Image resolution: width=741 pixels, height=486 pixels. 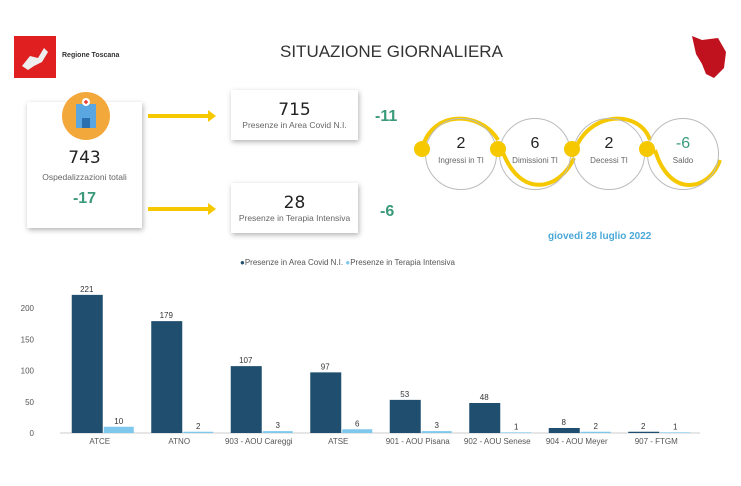 What do you see at coordinates (461, 154) in the screenshot?
I see `flow-ingressi: 2 Ingressi in TI` at bounding box center [461, 154].